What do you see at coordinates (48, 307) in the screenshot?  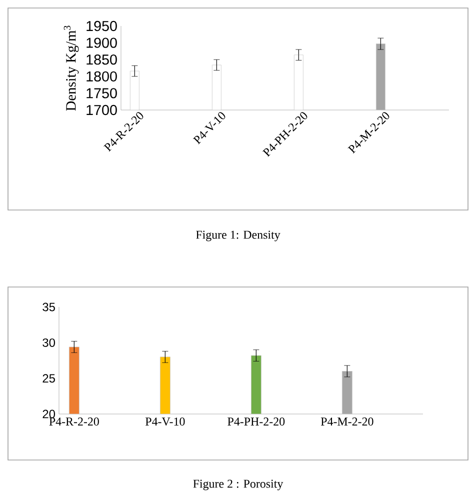 I see `y-tick-label: 35` at bounding box center [48, 307].